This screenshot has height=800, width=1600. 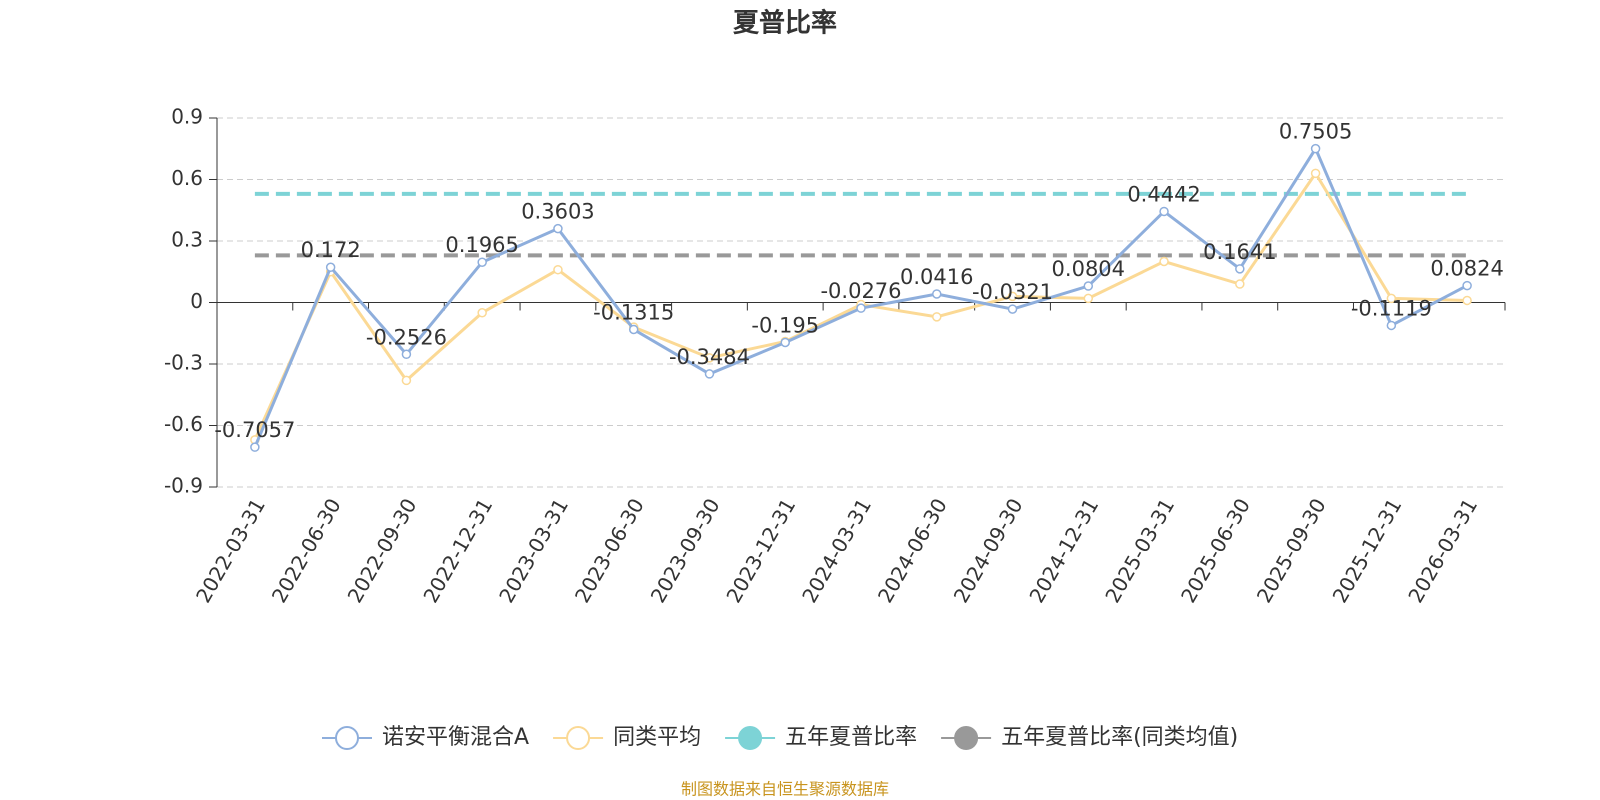 What do you see at coordinates (1163, 194) in the screenshot?
I see `data-label: 0.4442` at bounding box center [1163, 194].